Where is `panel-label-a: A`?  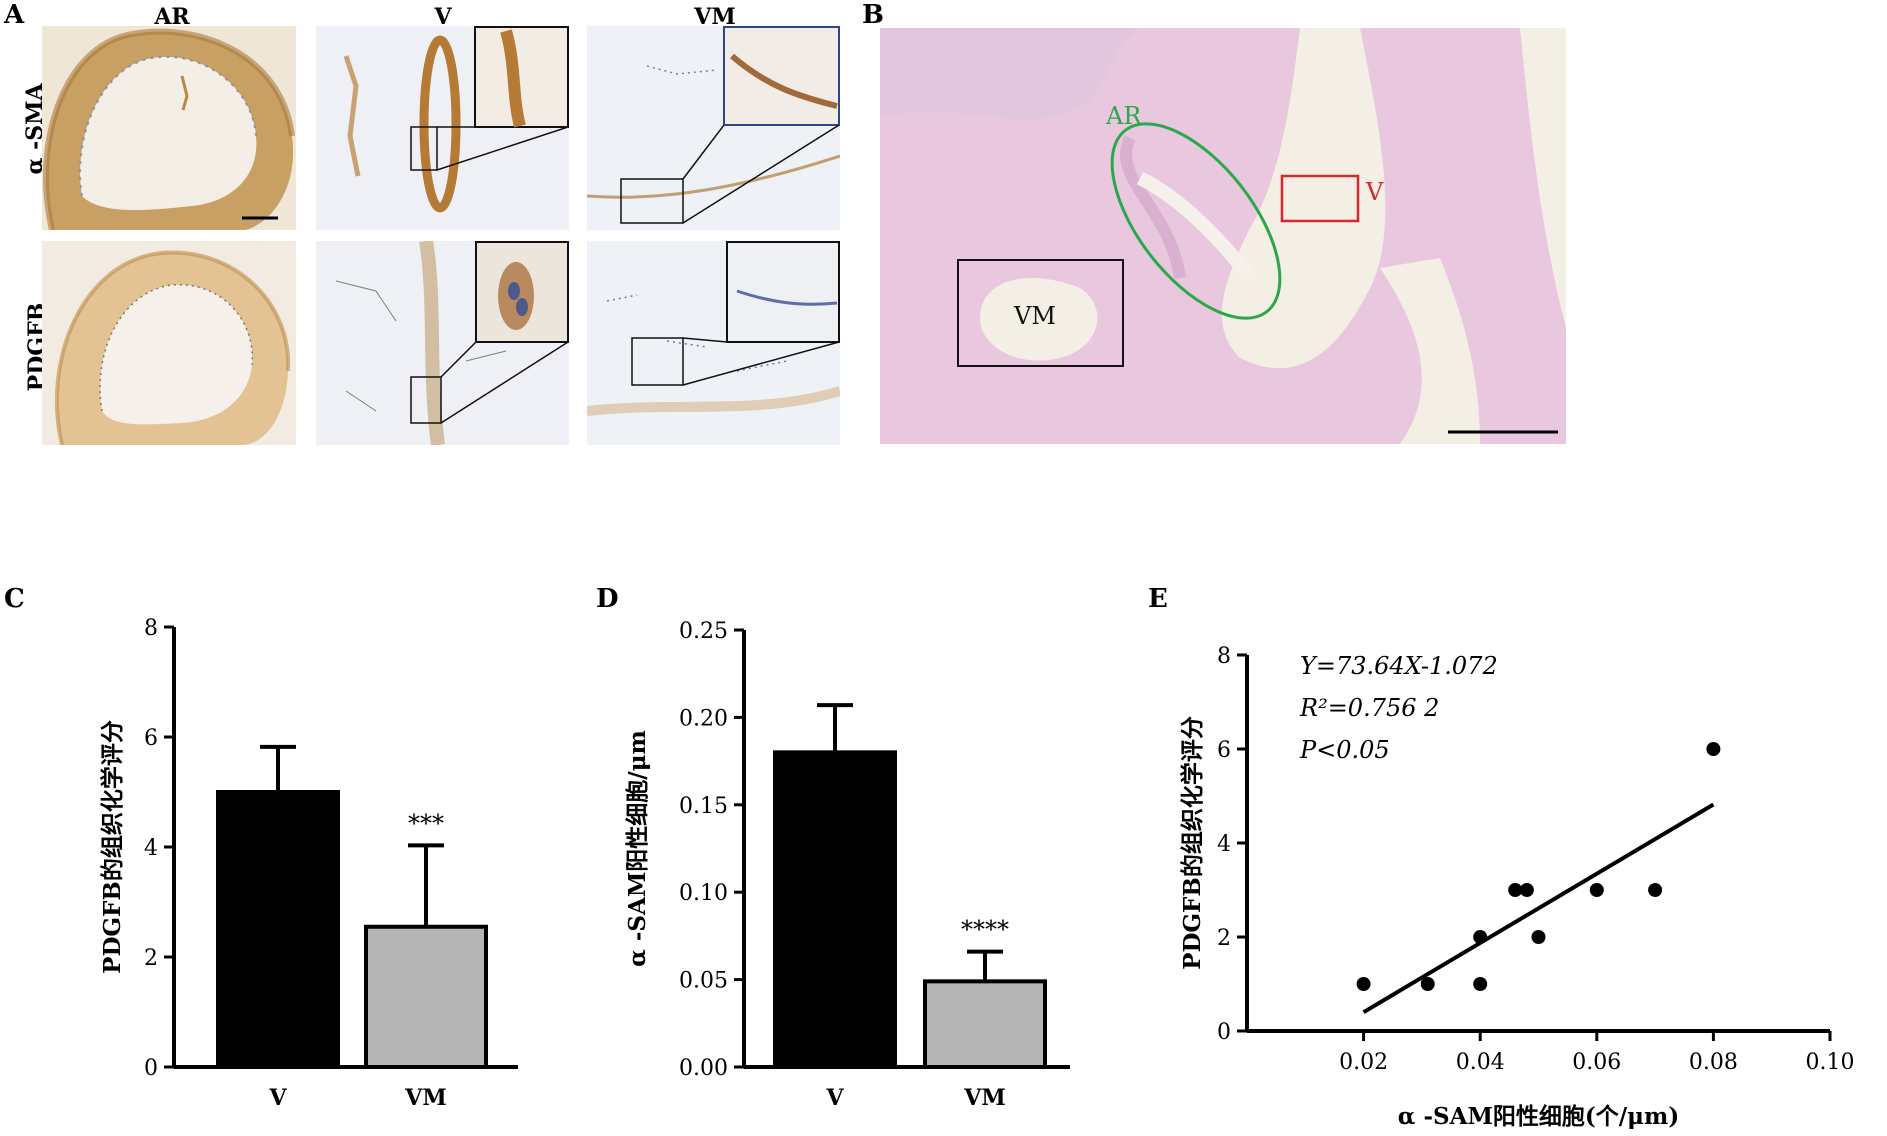
panel-label-a: A is located at coordinates (14, 15).